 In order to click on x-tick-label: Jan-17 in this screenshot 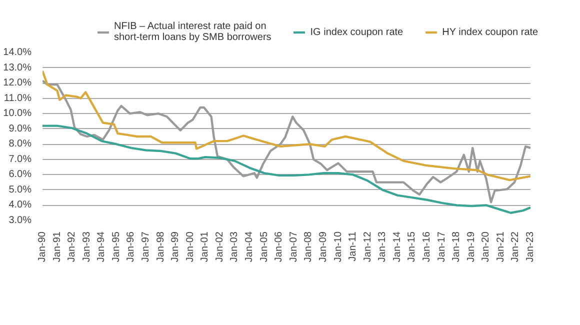, I will do `click(442, 246)`.